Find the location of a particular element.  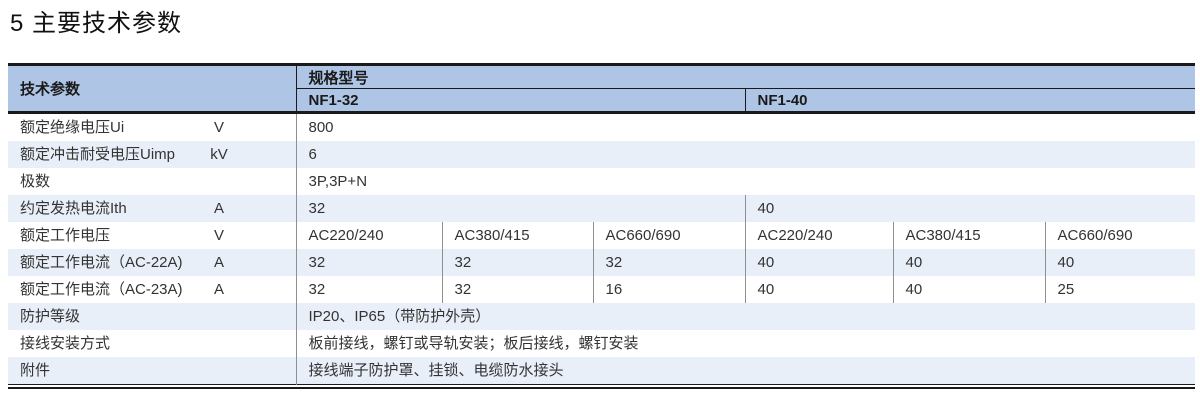

row-value: 板前接线，螺钉或导轨安装；板后接线，螺钉安装 is located at coordinates (745, 343).